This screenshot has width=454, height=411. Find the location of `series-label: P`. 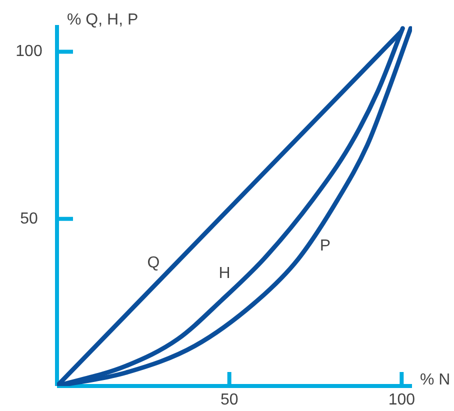

series-label: P is located at coordinates (325, 245).